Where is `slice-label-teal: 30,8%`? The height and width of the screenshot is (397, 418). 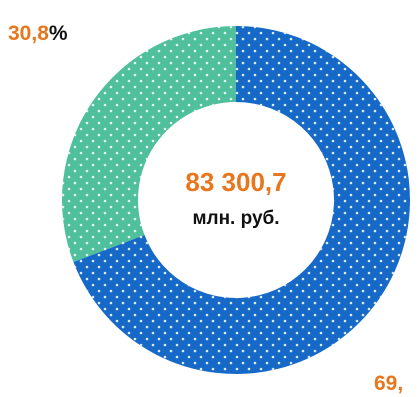
slice-label-teal: 30,8% is located at coordinates (38, 33).